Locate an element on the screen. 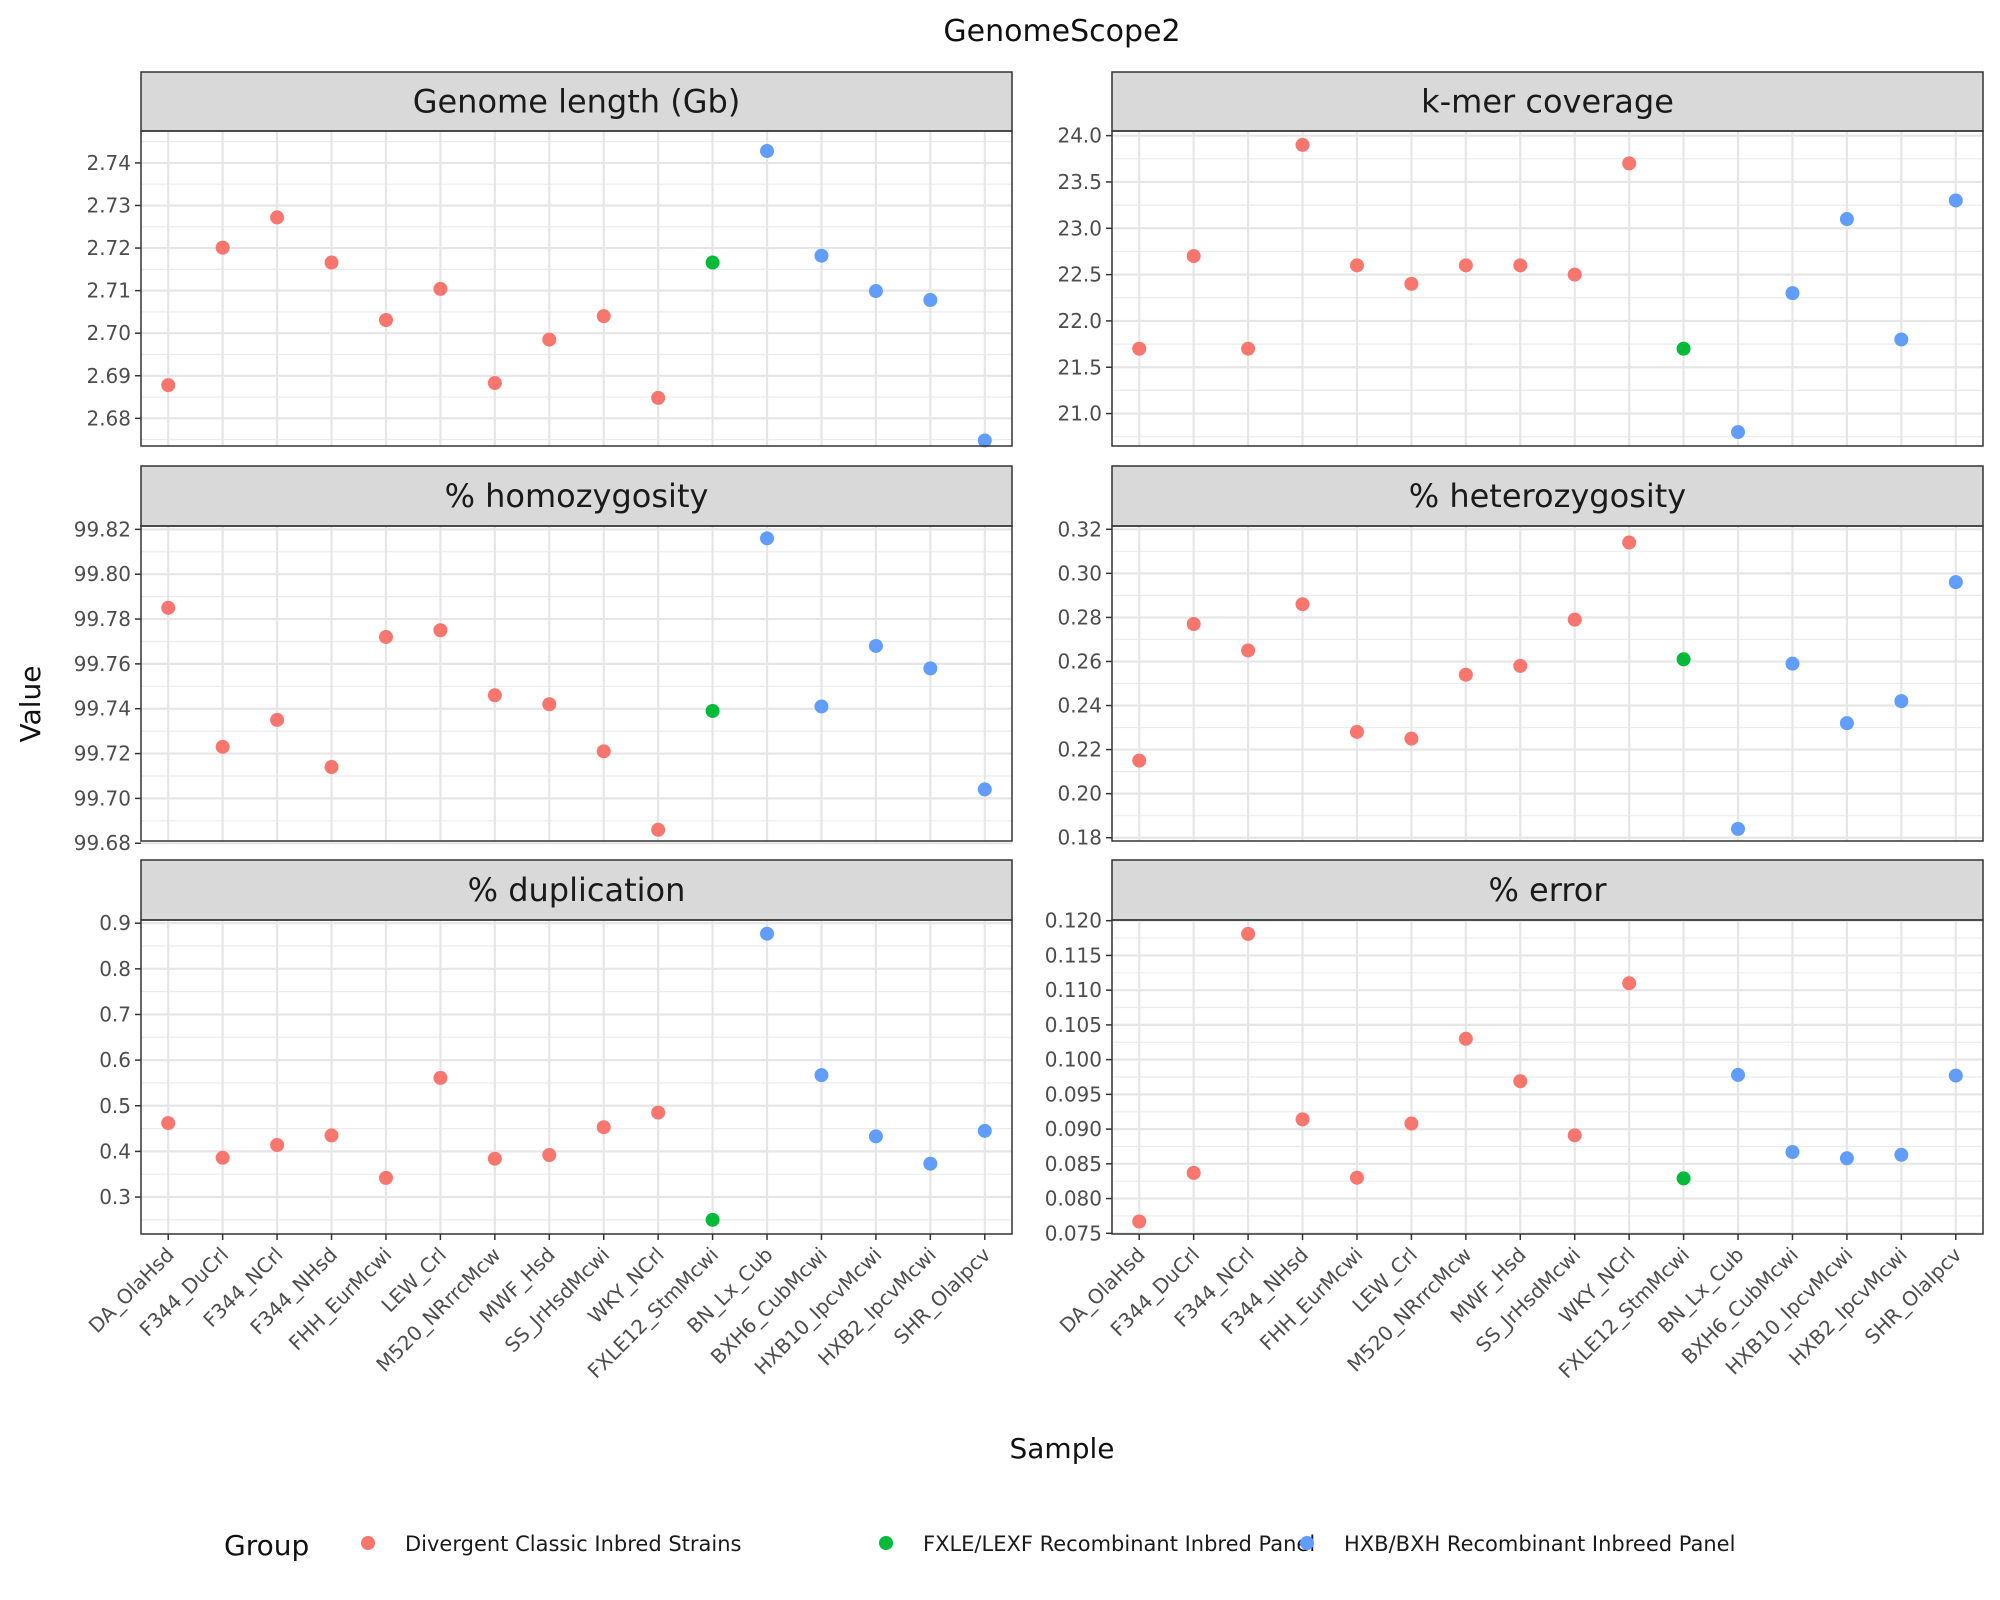 The image size is (2000, 1600). panel-title: % homozygosity is located at coordinates (577, 496).